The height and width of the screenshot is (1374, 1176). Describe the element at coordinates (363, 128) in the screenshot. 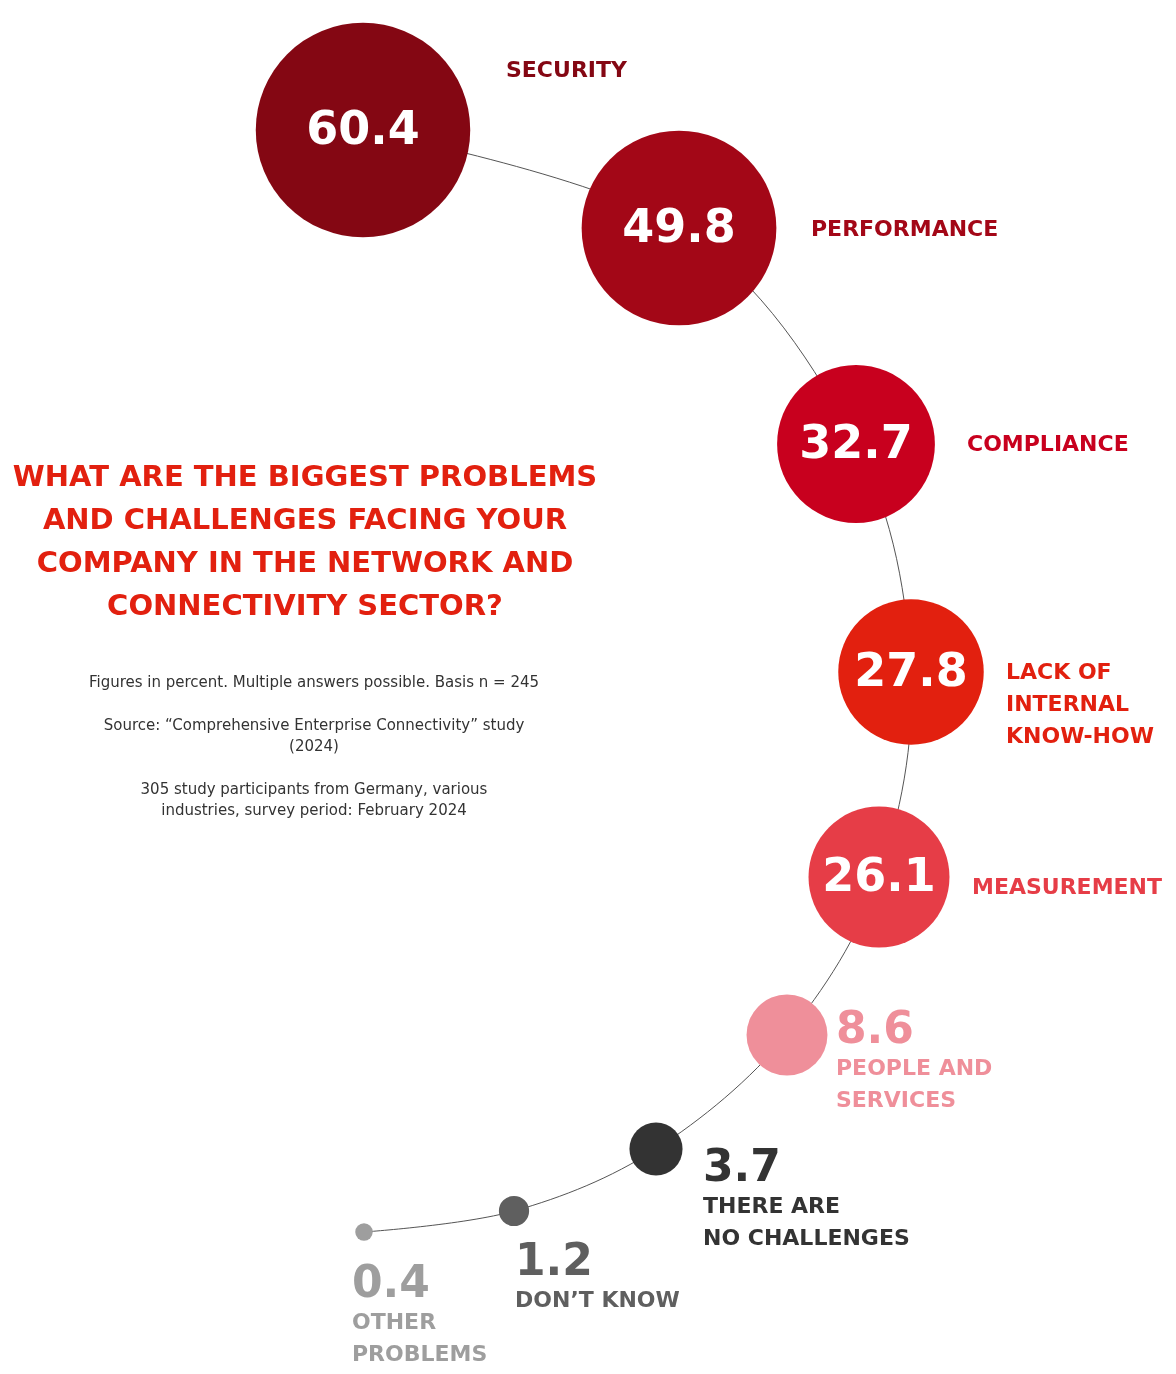

I see `data-label: 60.4` at that location.